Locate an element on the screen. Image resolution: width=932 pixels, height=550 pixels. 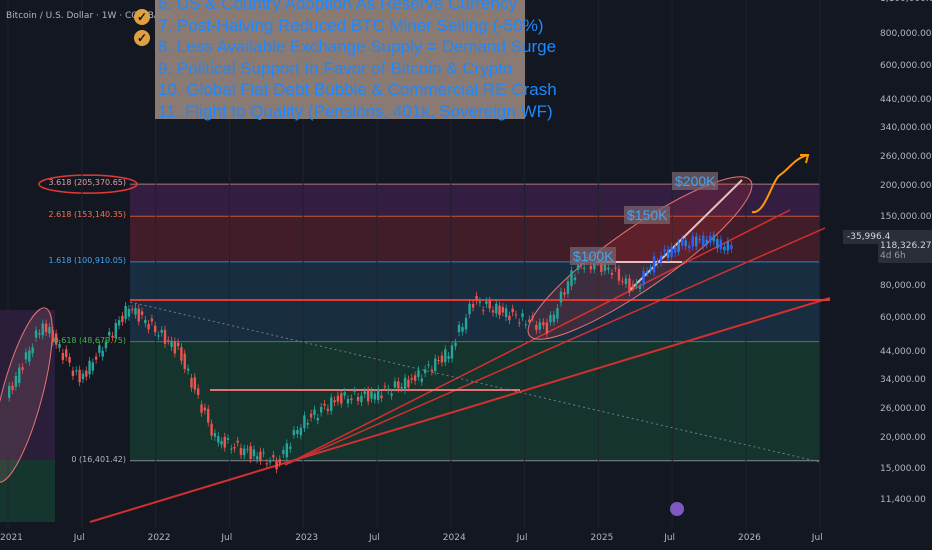
fib-label: 3.618 (205,370.65) is located at coordinates (87, 183).